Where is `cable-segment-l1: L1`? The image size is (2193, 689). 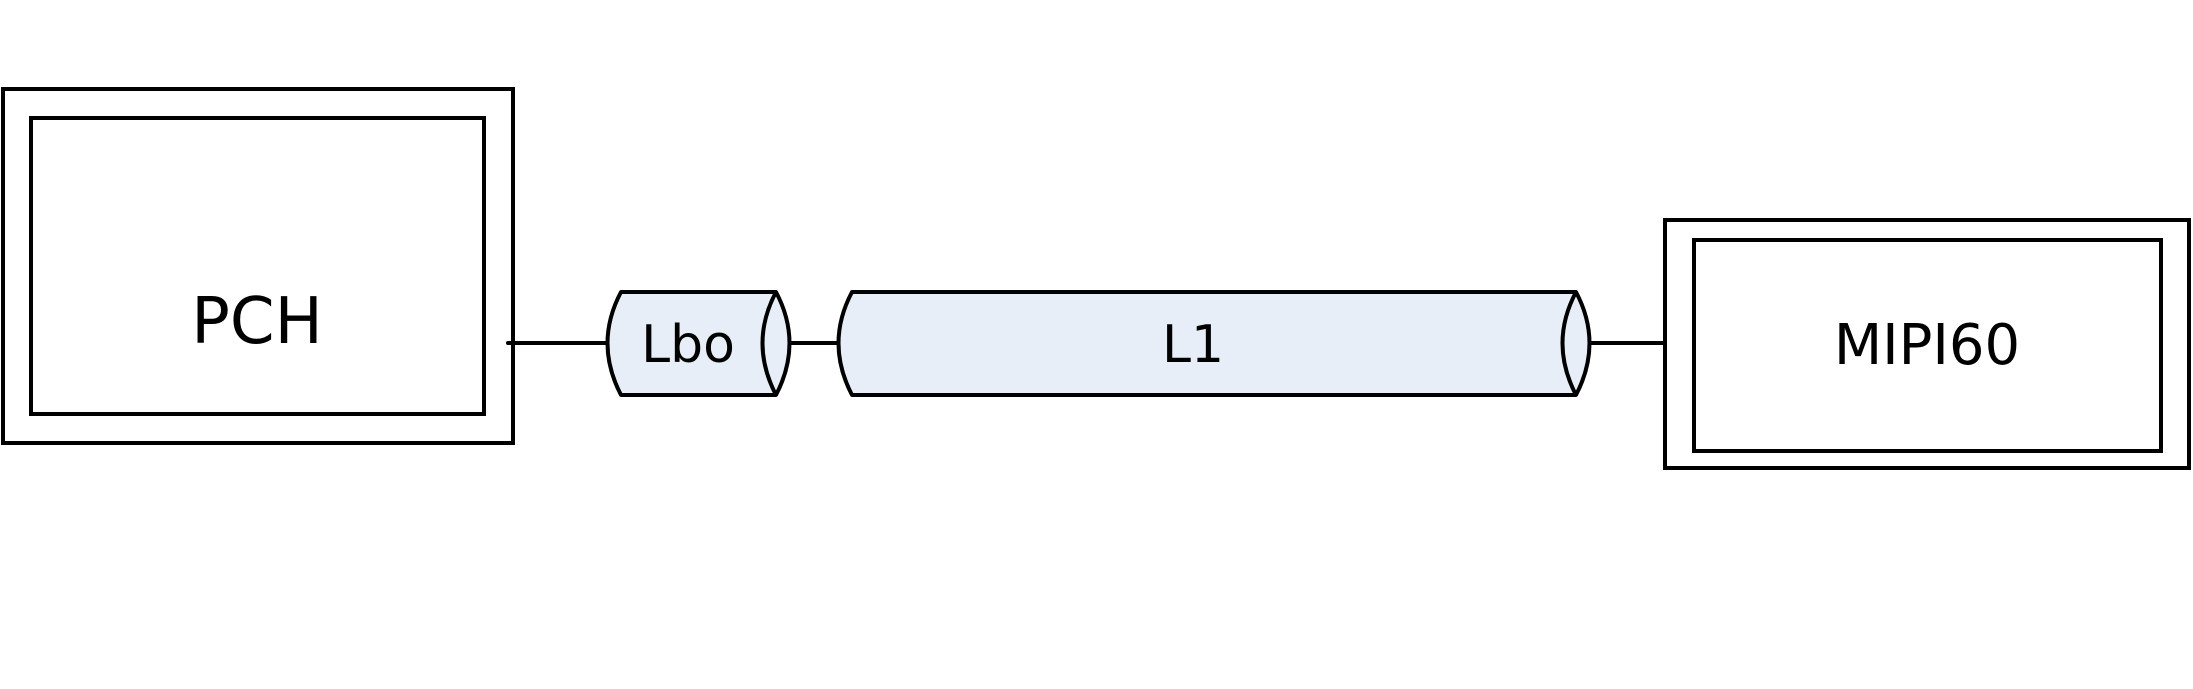
cable-segment-l1: L1 is located at coordinates (1214, 343).